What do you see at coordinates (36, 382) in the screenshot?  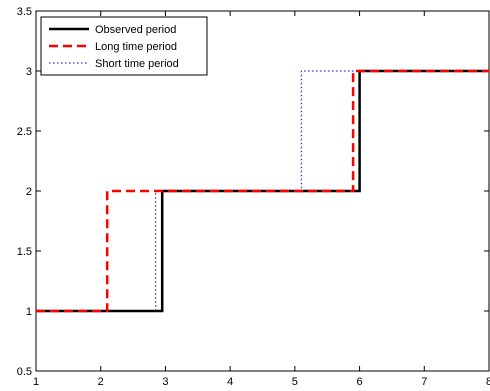 I see `x-tick-label: 1` at bounding box center [36, 382].